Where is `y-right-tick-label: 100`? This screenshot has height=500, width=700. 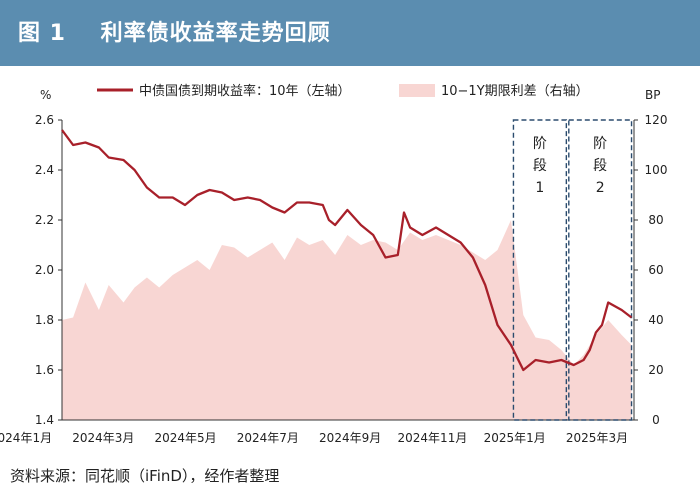
y-right-tick-label: 100 is located at coordinates (656, 170).